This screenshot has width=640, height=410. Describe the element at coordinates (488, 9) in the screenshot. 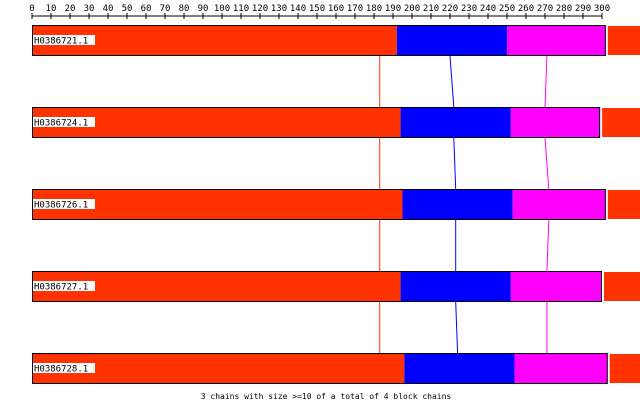

I see `ruler-tick-label: 240` at that location.